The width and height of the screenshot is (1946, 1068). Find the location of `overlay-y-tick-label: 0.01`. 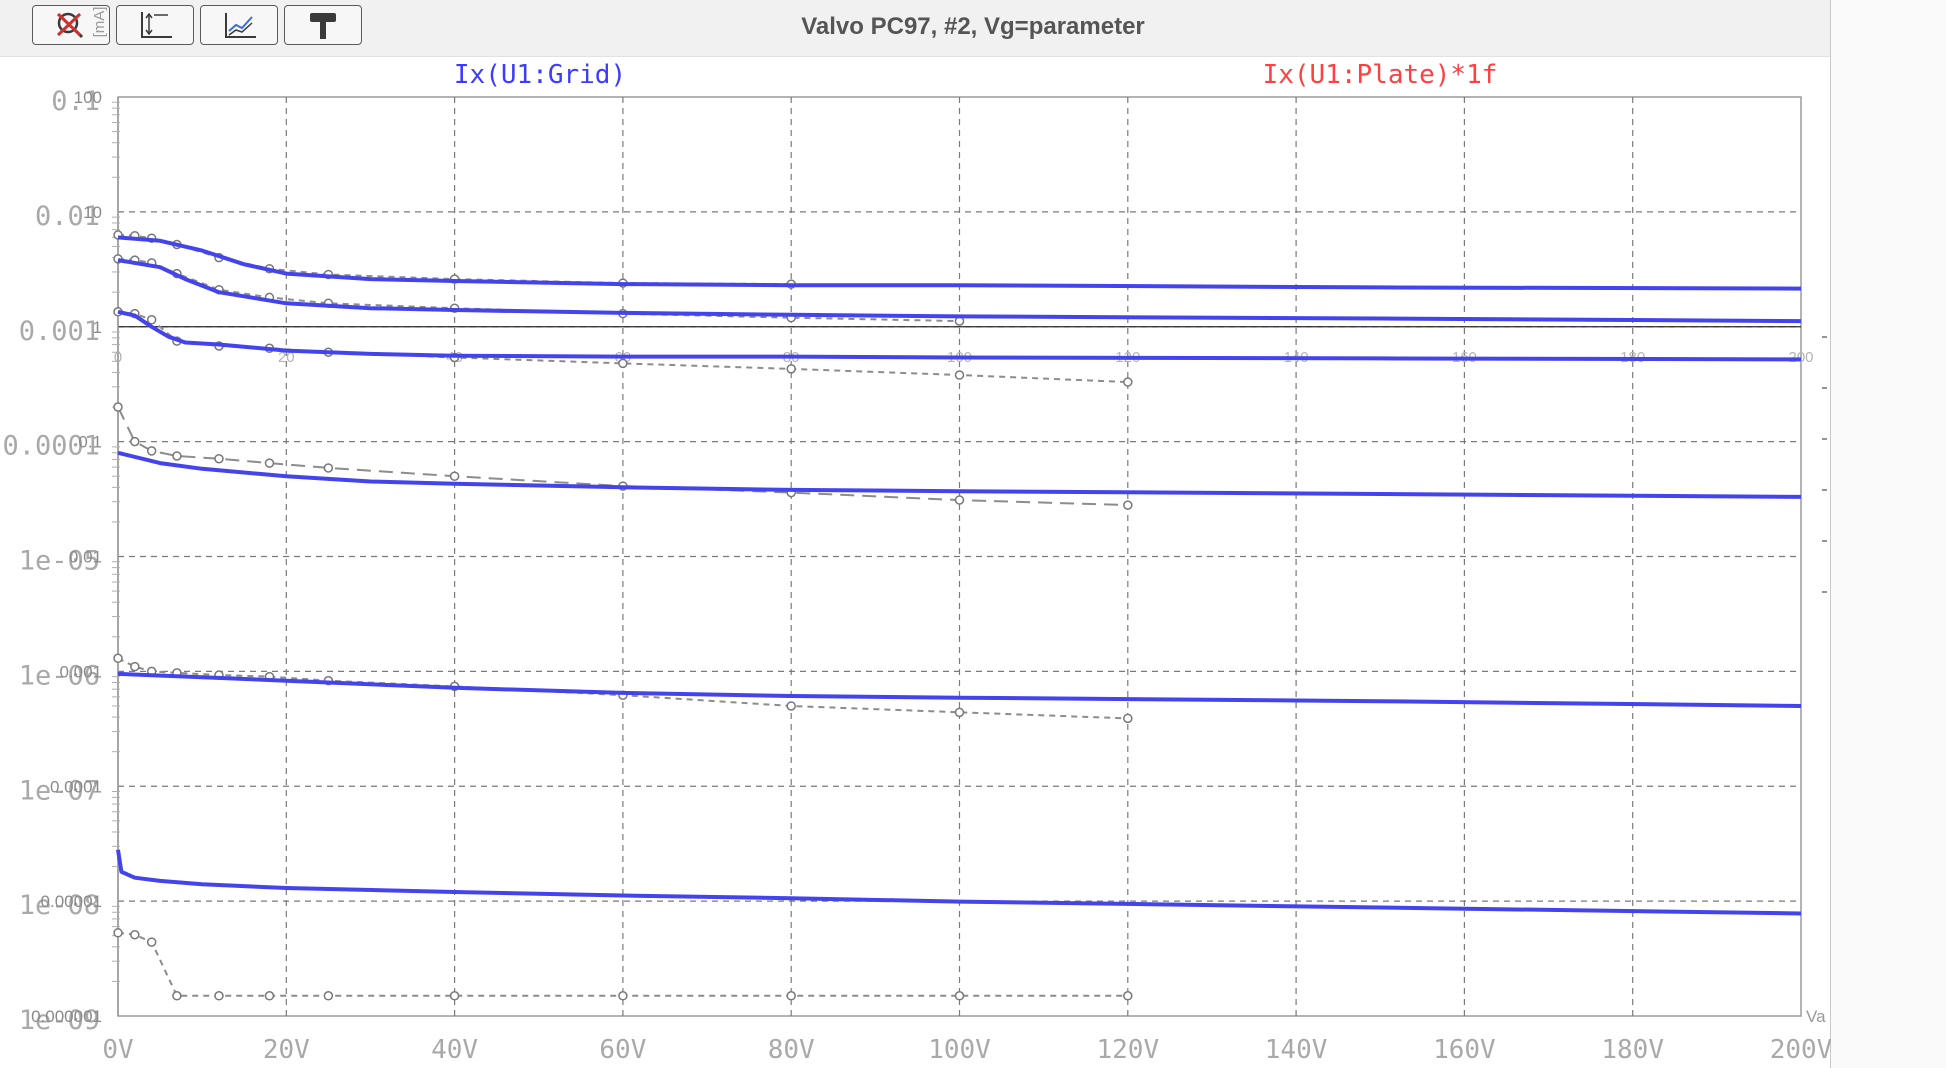

overlay-y-tick-label: 0.01 is located at coordinates (85, 557).